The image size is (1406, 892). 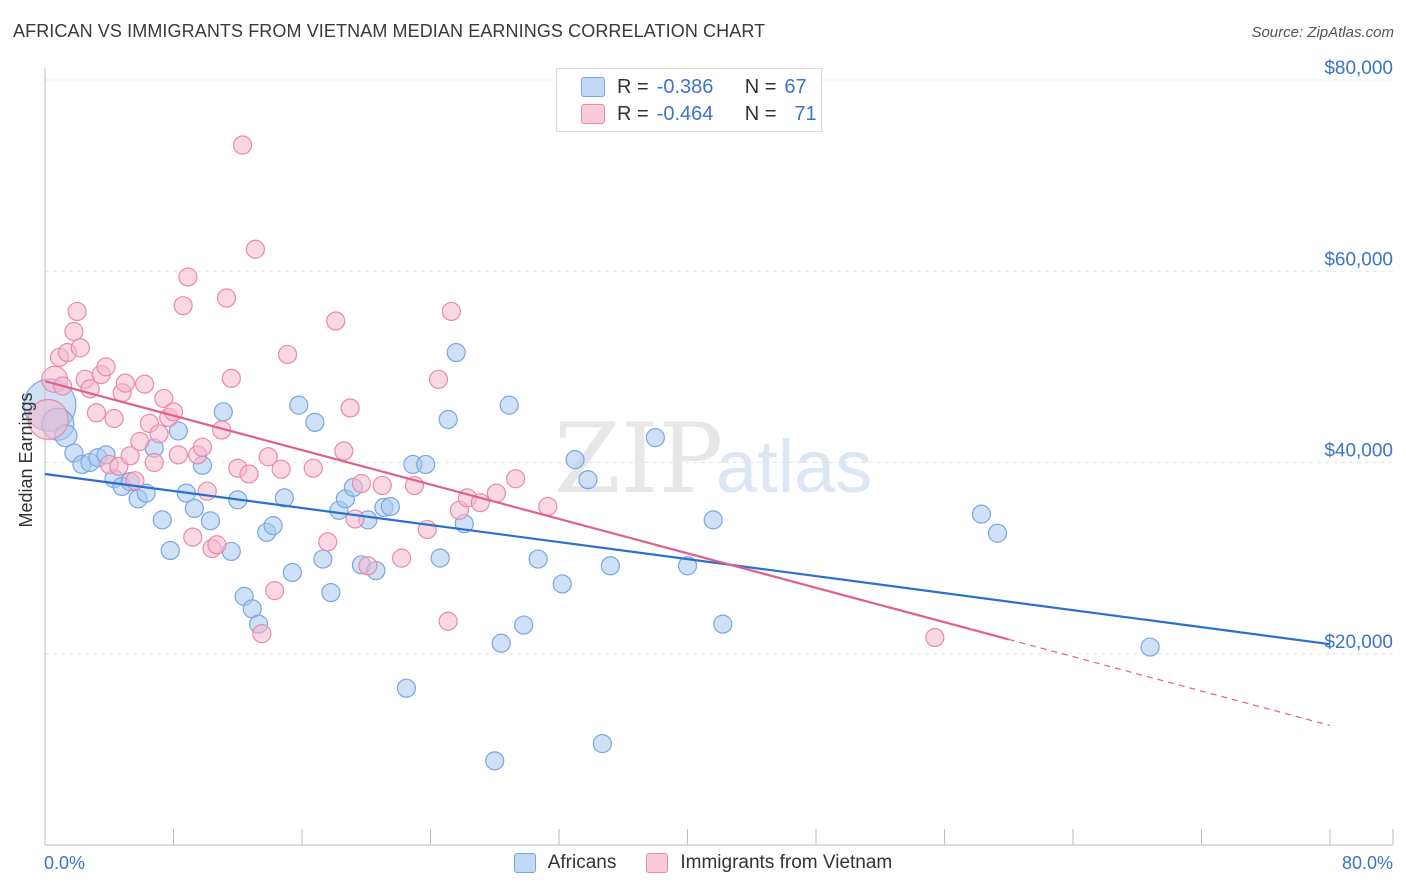 I want to click on correlation-legend: R = -0.386 N = 67 R = -0.464 N = 71, so click(x=689, y=100).